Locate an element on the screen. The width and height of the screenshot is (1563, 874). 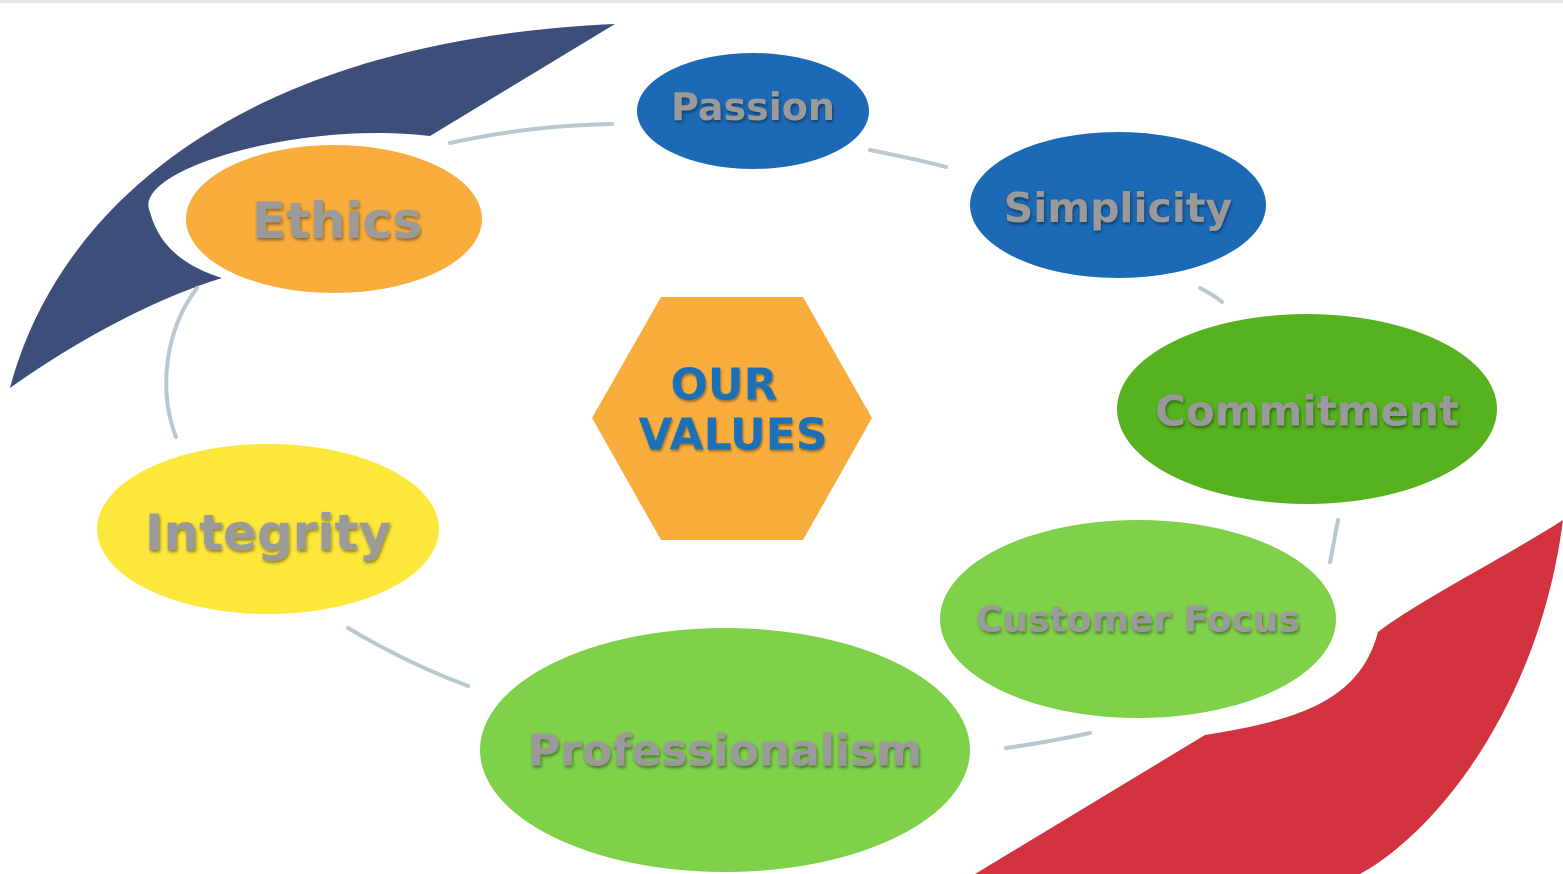
value-node-professionalism is located at coordinates (725, 750).